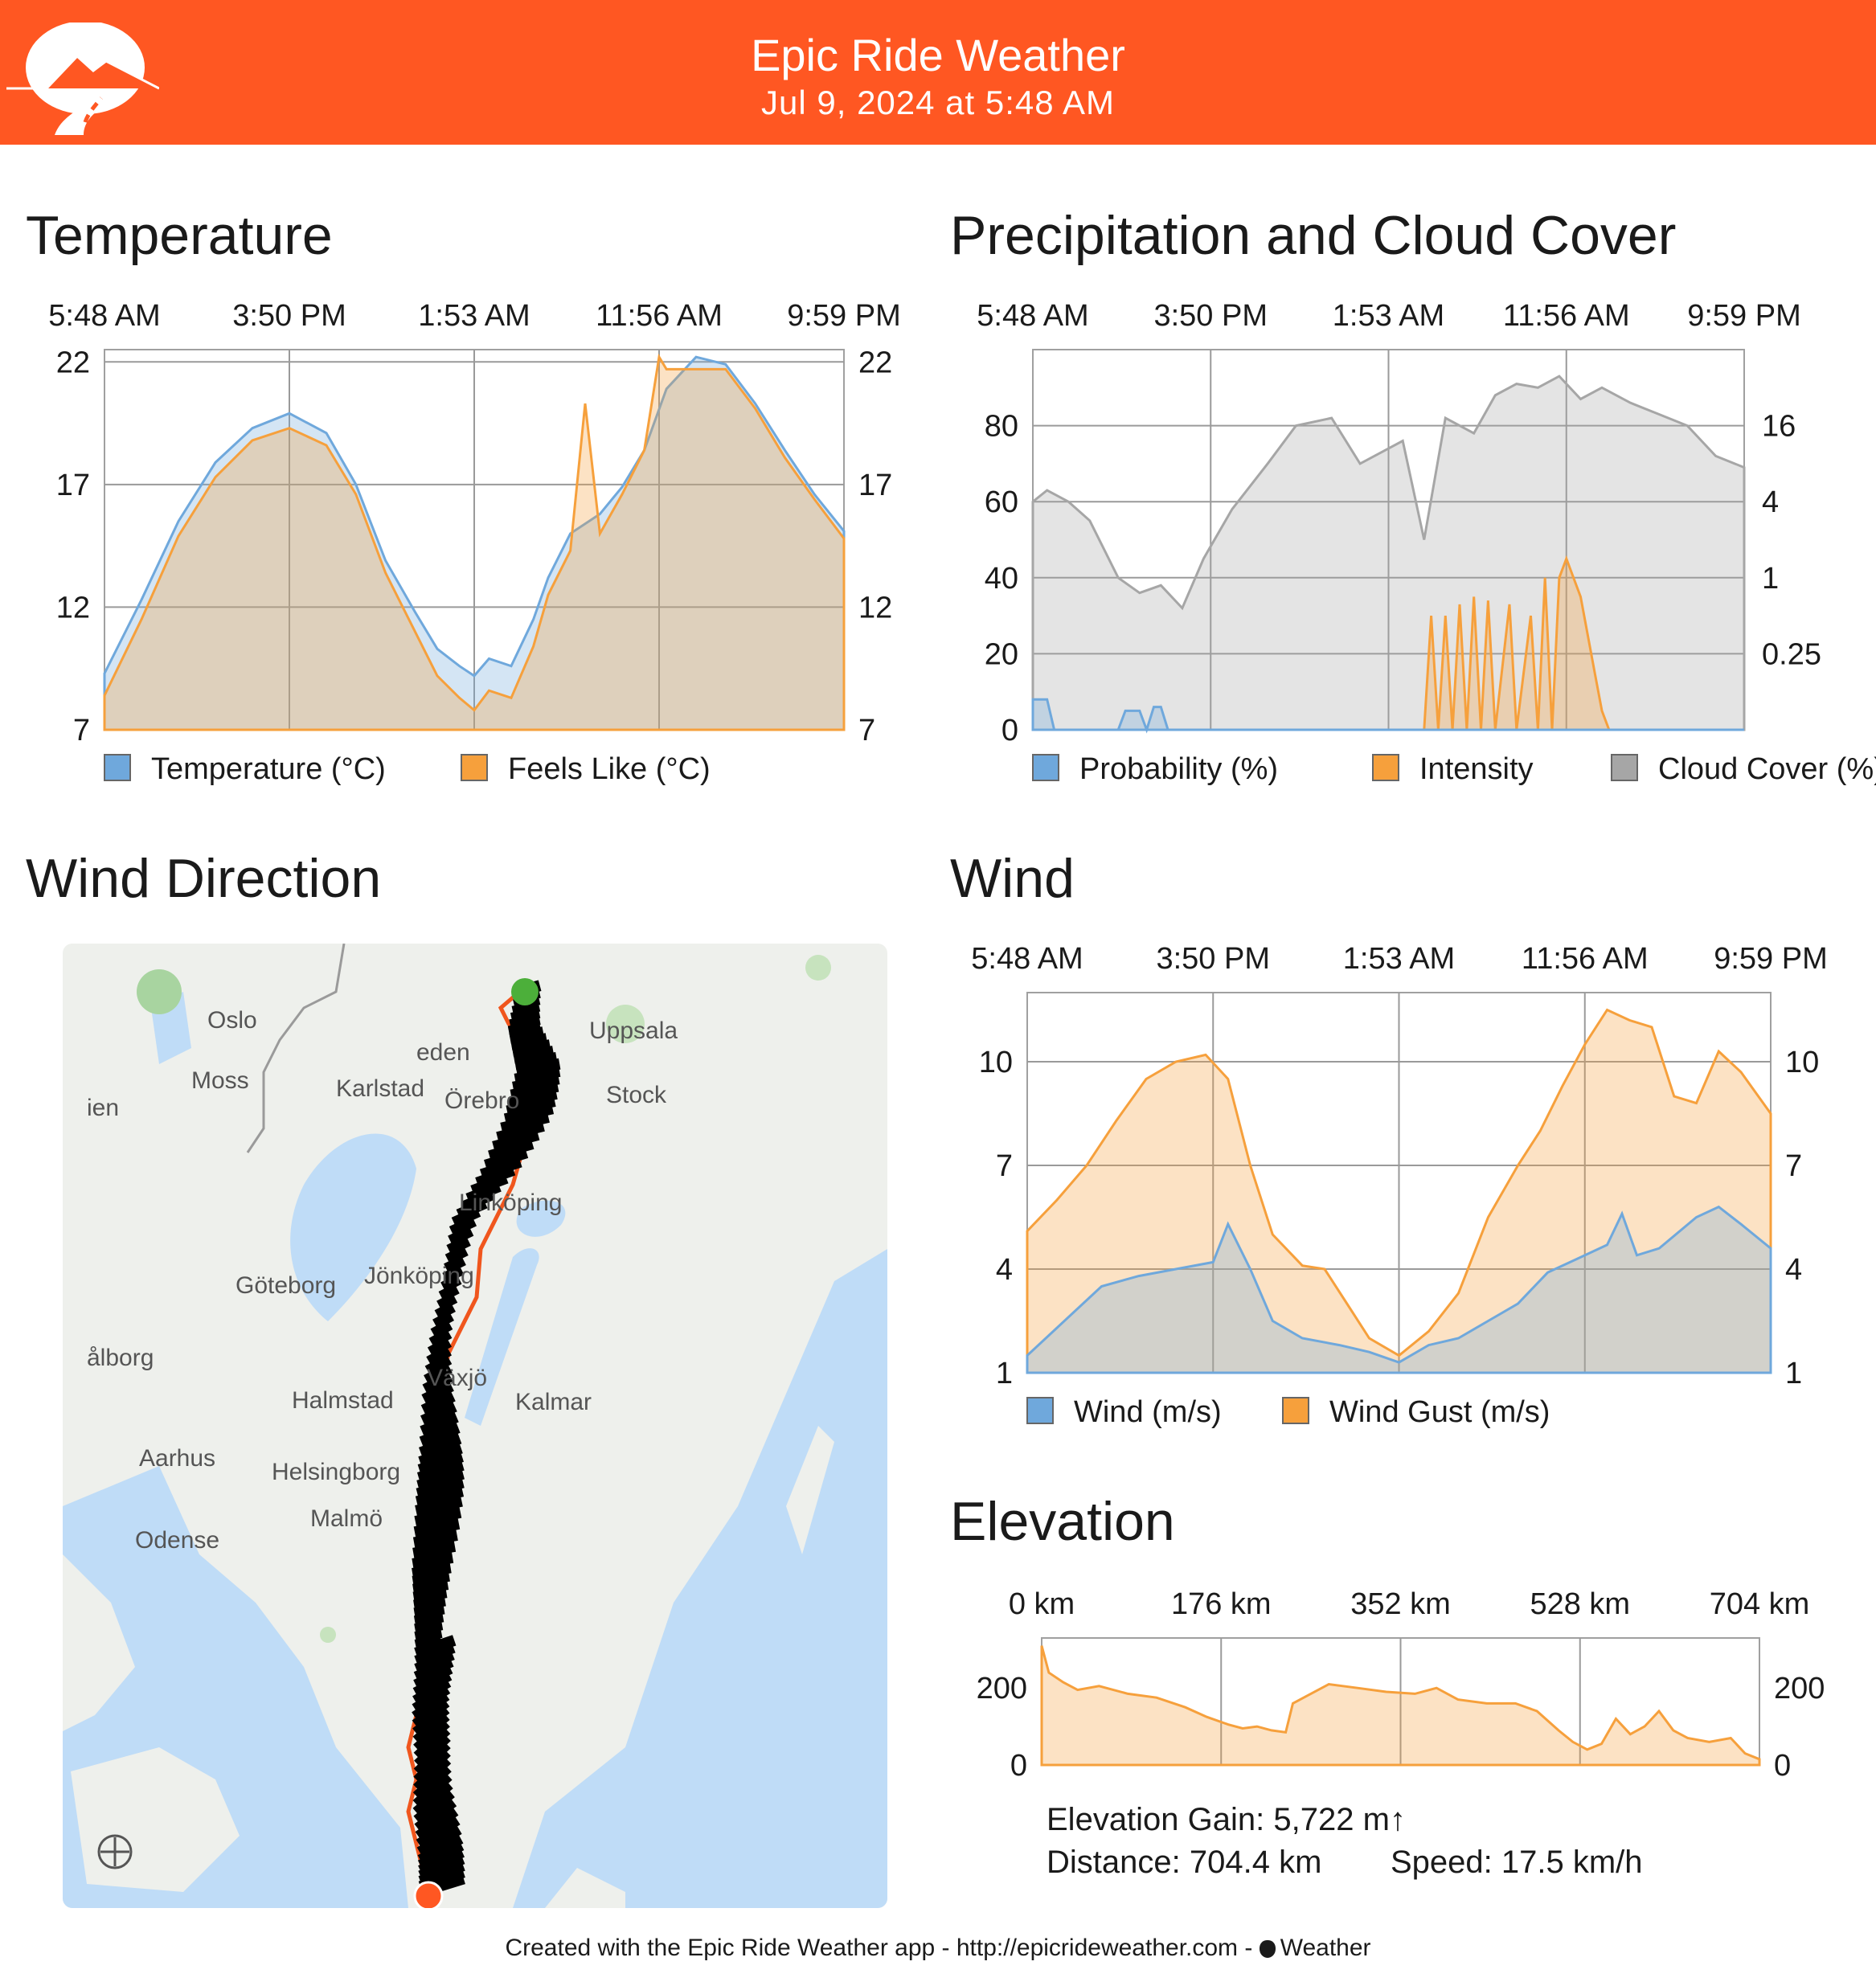  What do you see at coordinates (1439, 1412) in the screenshot?
I see `legend-label: Wind Gust (m/s)` at bounding box center [1439, 1412].